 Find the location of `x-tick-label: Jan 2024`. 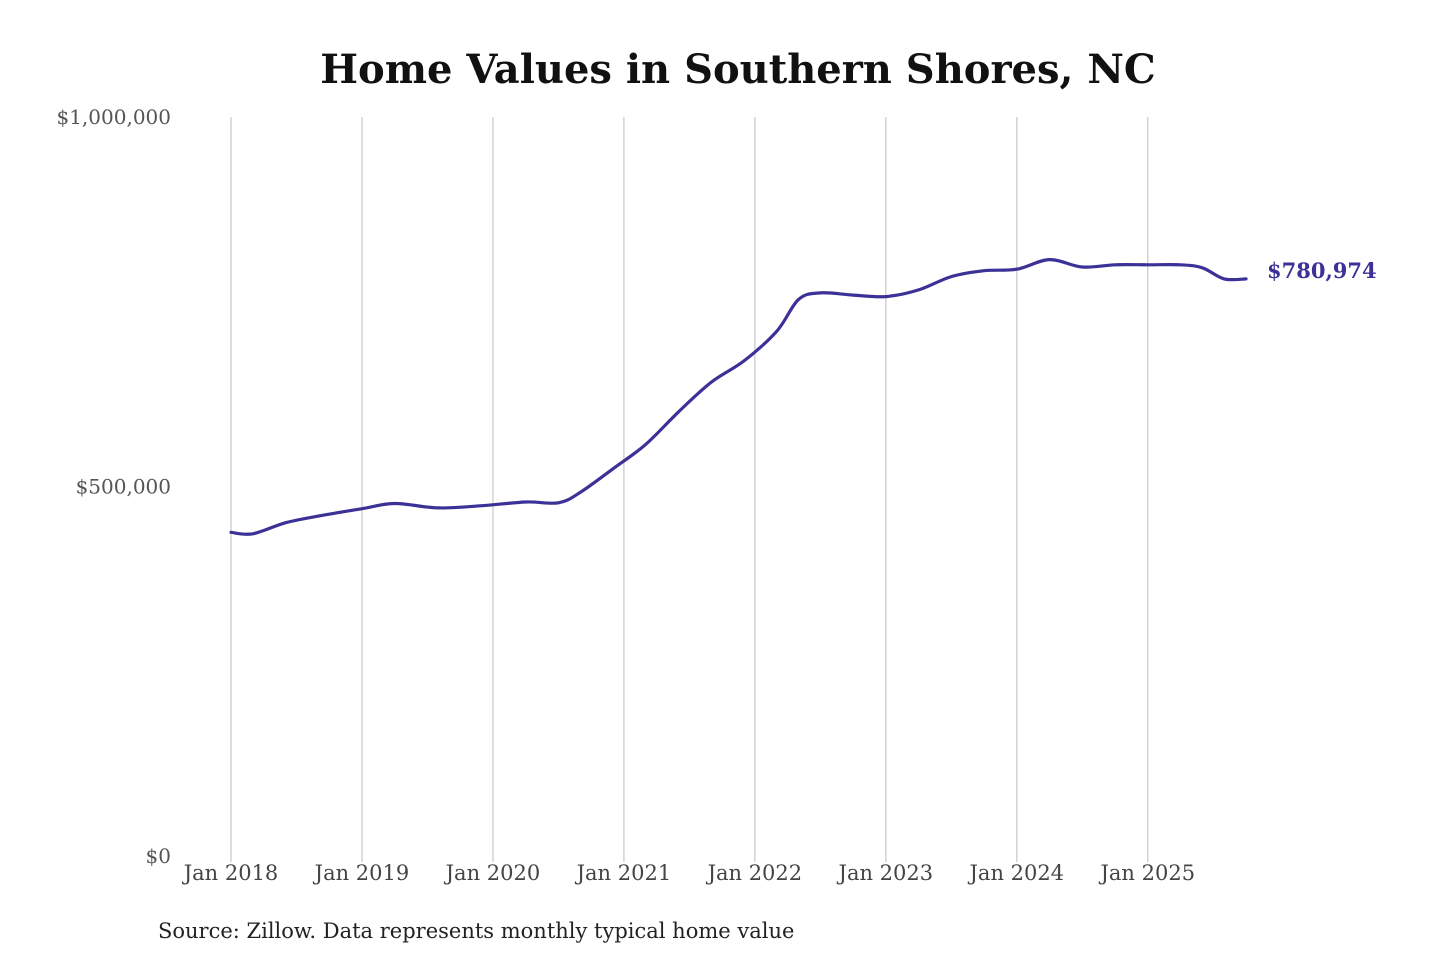

x-tick-label: Jan 2024 is located at coordinates (1016, 873).